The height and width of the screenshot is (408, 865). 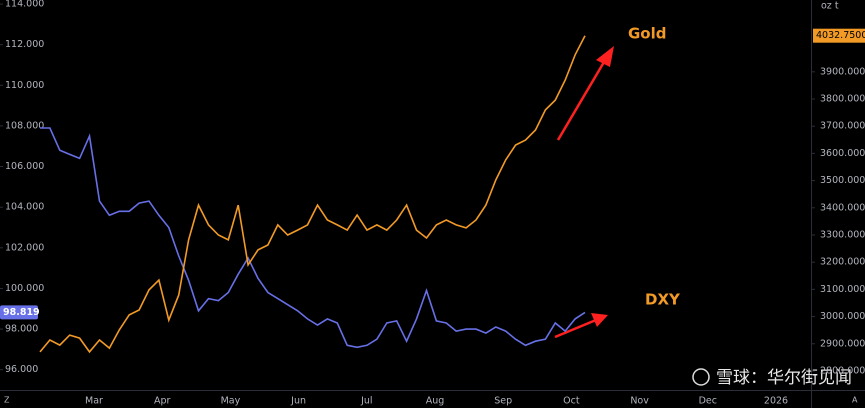 What do you see at coordinates (24, 207) in the screenshot?
I see `y-tick-label: 104.000` at bounding box center [24, 207].